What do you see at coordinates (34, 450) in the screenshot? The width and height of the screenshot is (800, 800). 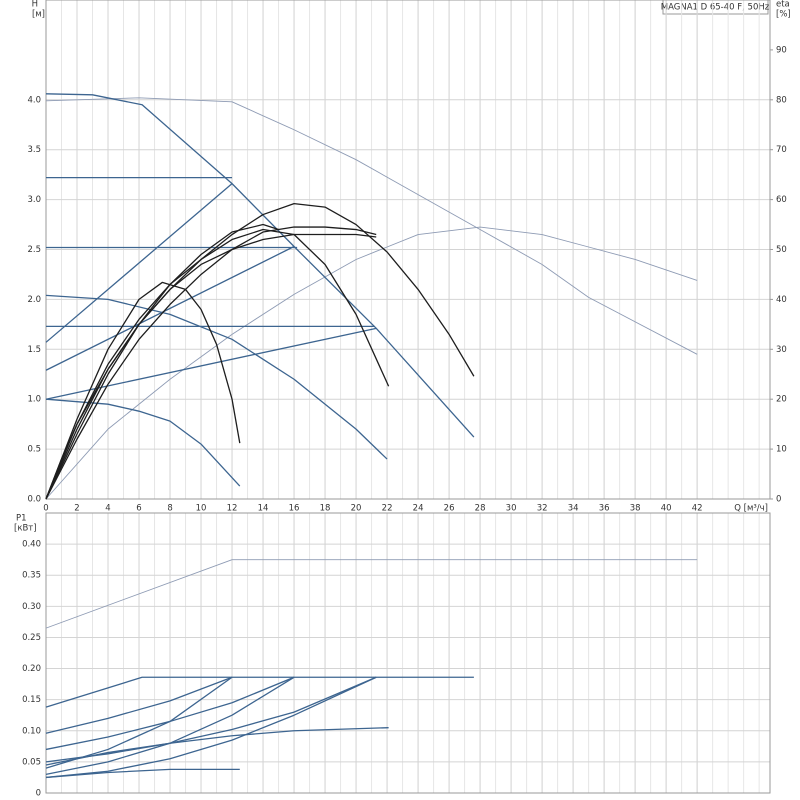 I see `y-tick-label: 0.5` at bounding box center [34, 450].